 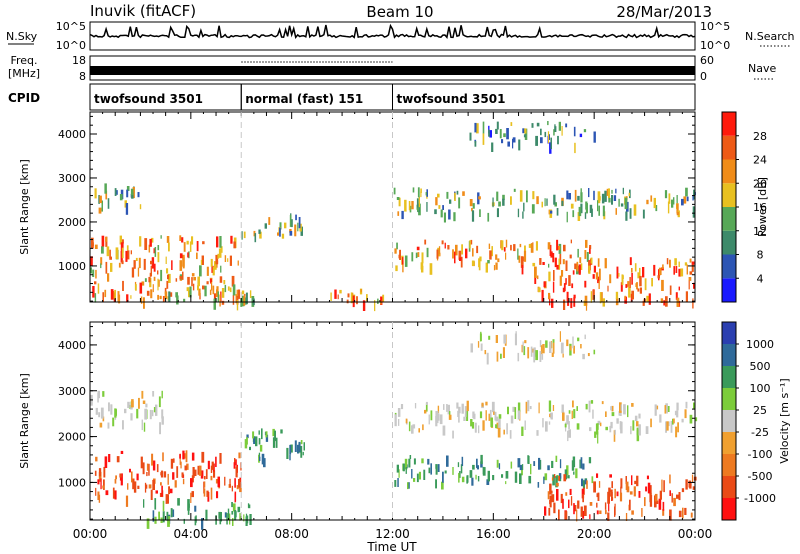 I want to click on freq-panel: Freq. [MHz] 18 8 60 0 Nave, so click(x=392, y=68).